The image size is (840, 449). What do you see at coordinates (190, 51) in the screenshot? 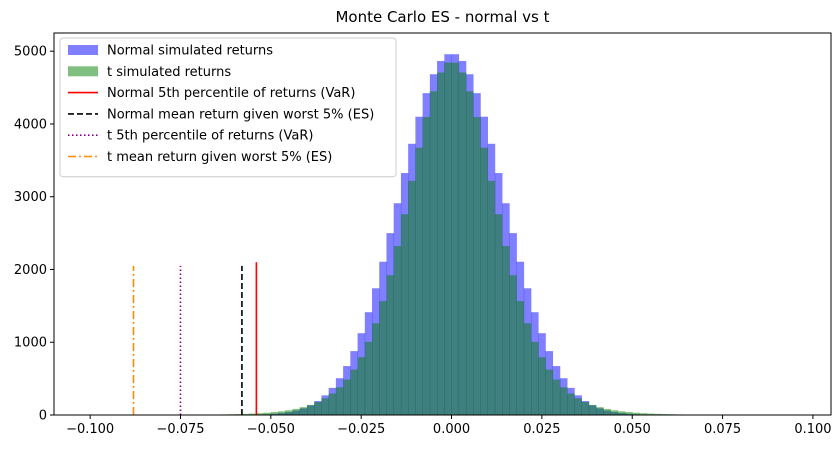
I see `legend-label: Normal simulated returns` at bounding box center [190, 51].